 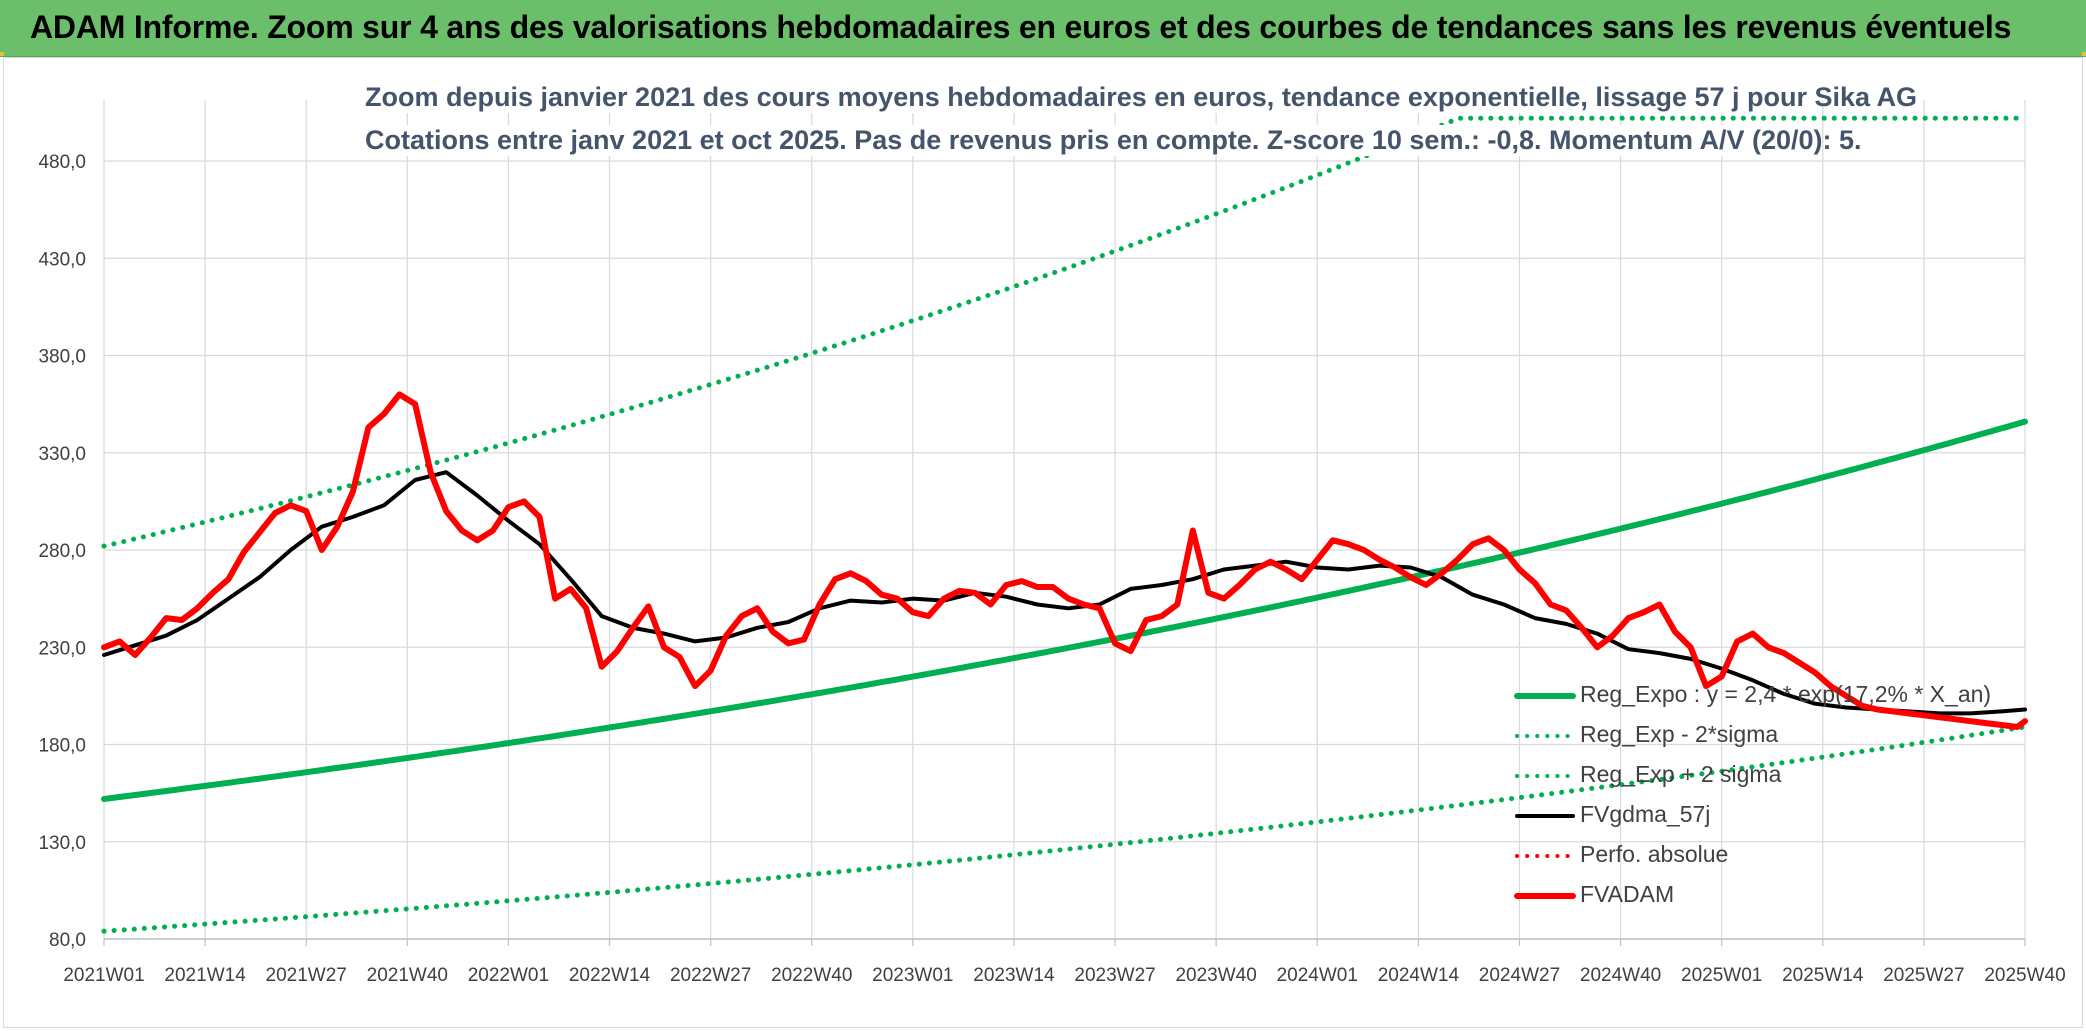 What do you see at coordinates (62, 746) in the screenshot?
I see `y-tick-label: 180,0` at bounding box center [62, 746].